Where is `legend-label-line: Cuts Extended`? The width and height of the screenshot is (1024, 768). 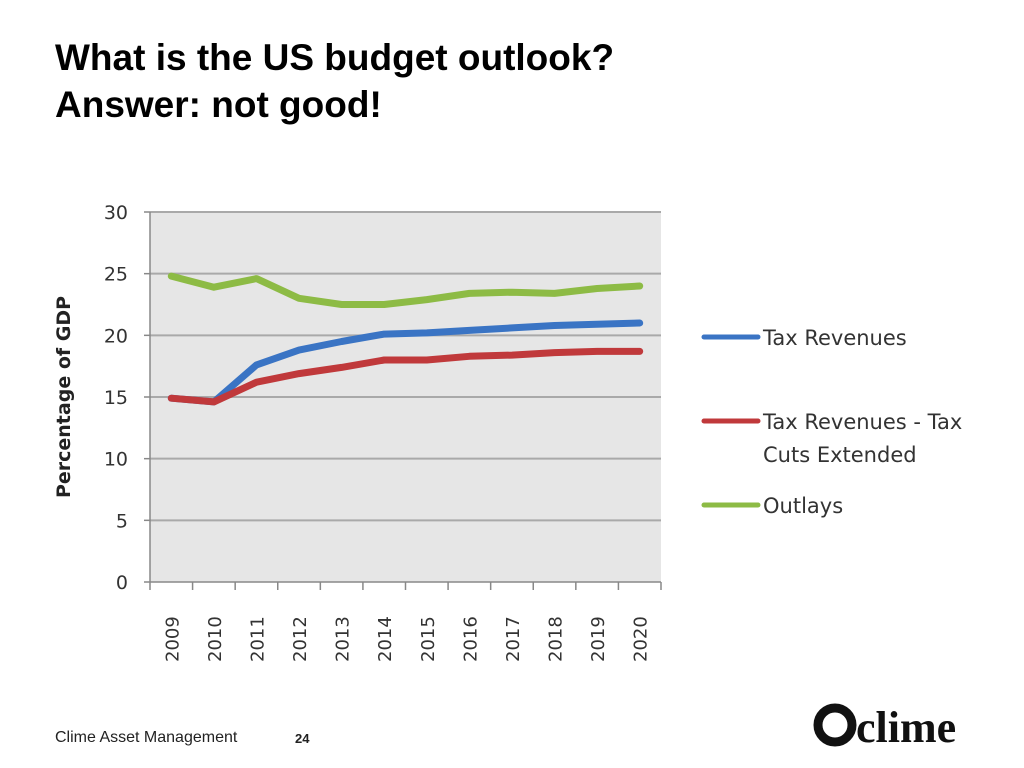
legend-label-line: Cuts Extended is located at coordinates (840, 455).